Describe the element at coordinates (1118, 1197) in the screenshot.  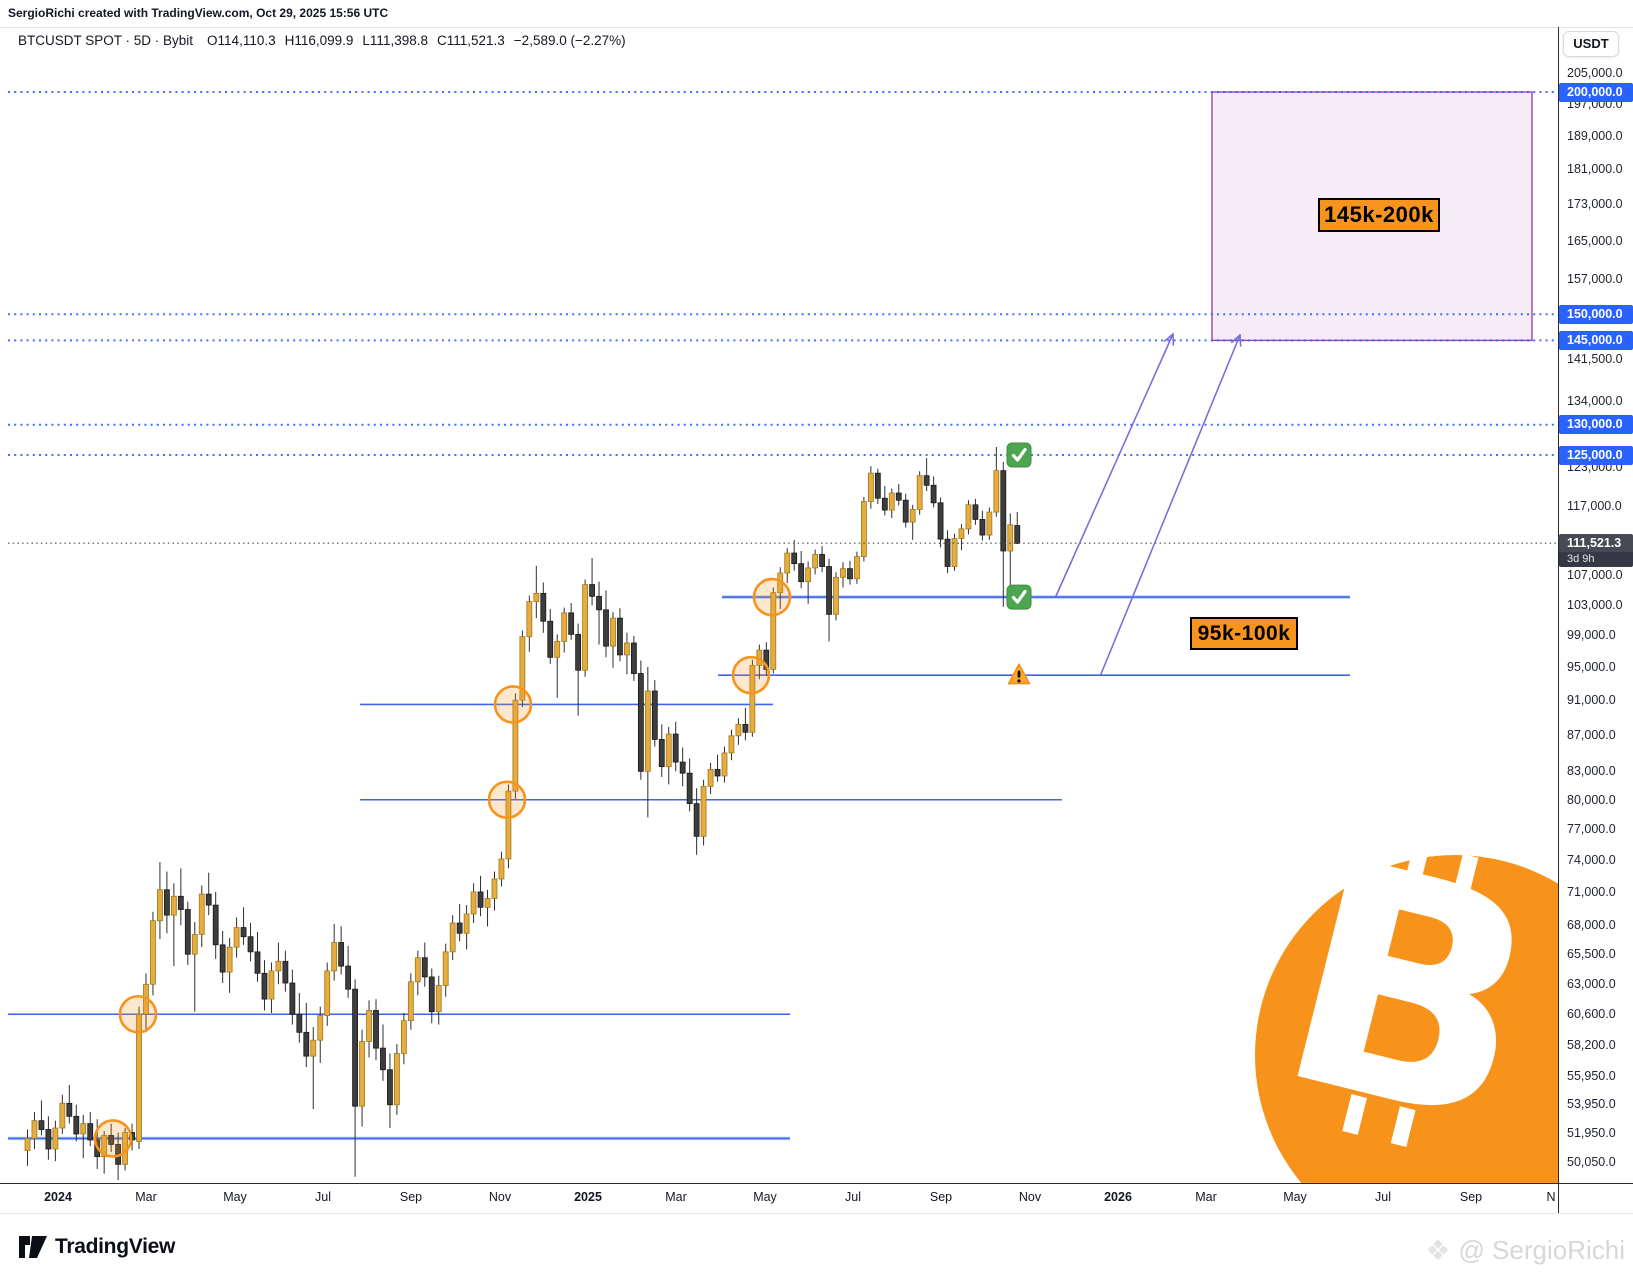
I see `time-label: 2026` at that location.